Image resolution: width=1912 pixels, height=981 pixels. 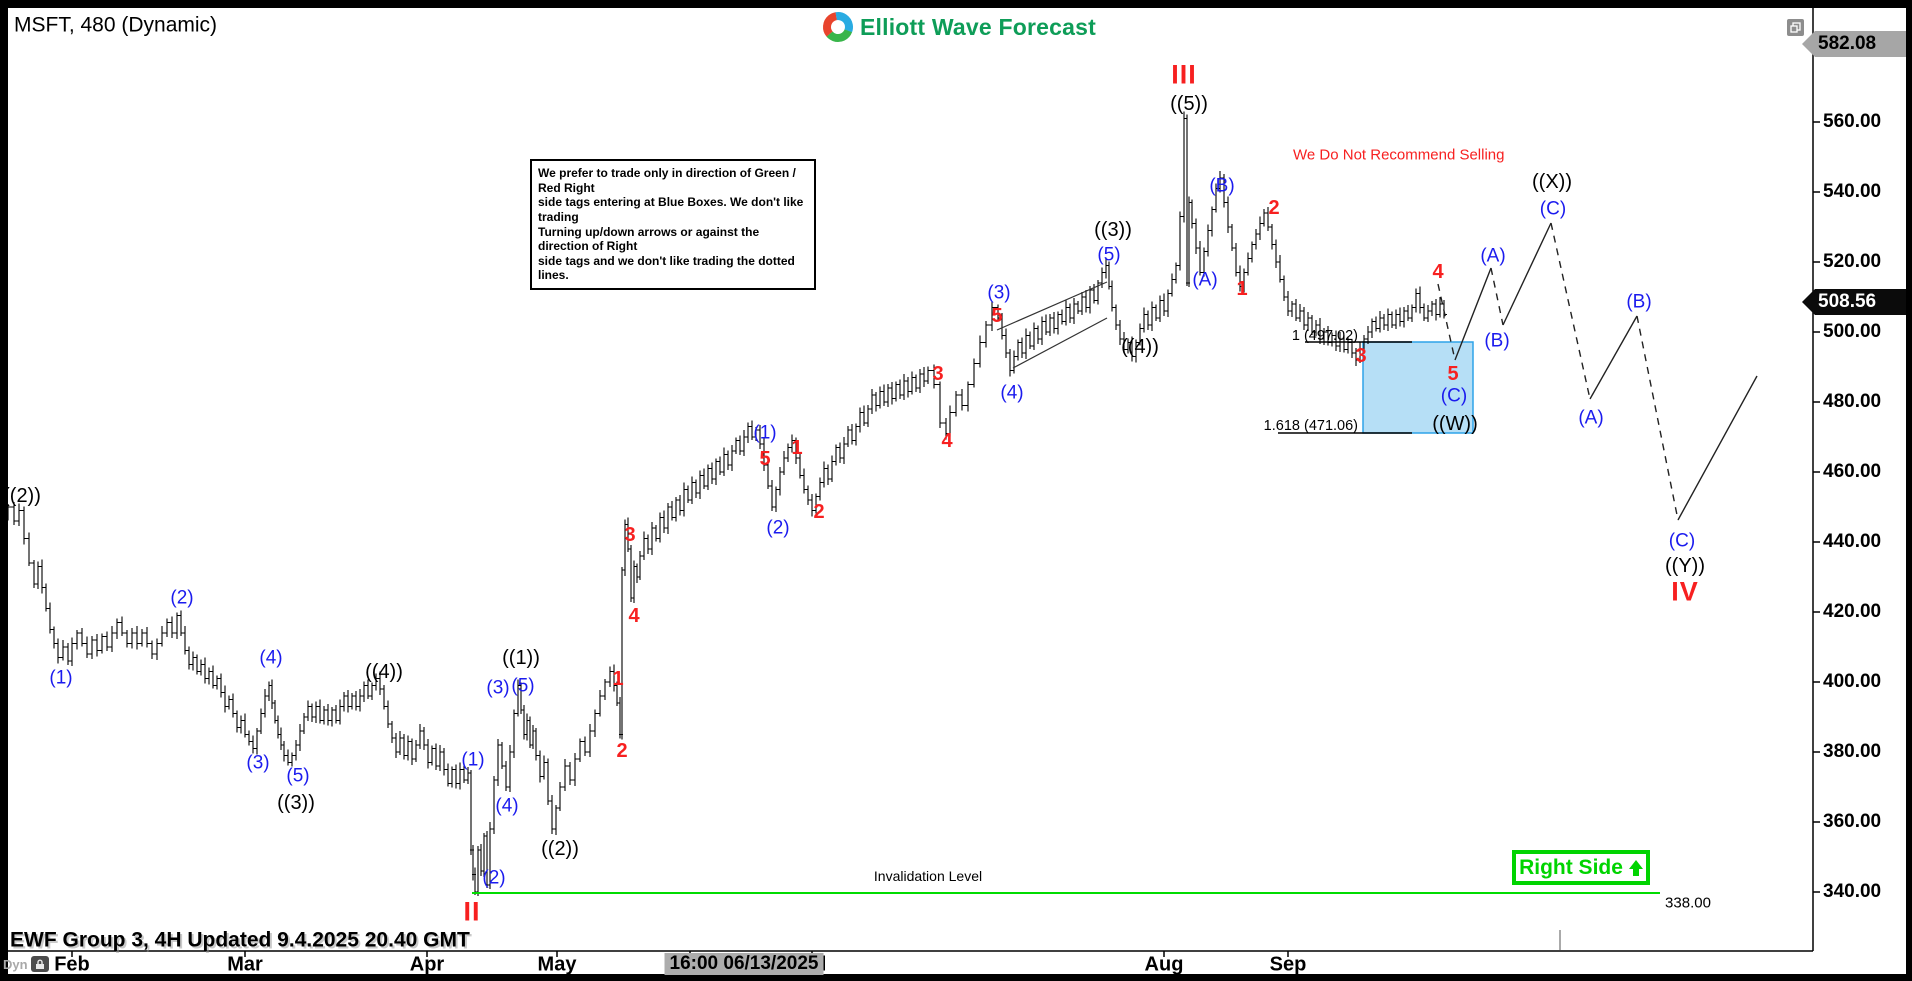 What do you see at coordinates (245, 964) in the screenshot?
I see `month-tick-label: Mar` at bounding box center [245, 964].